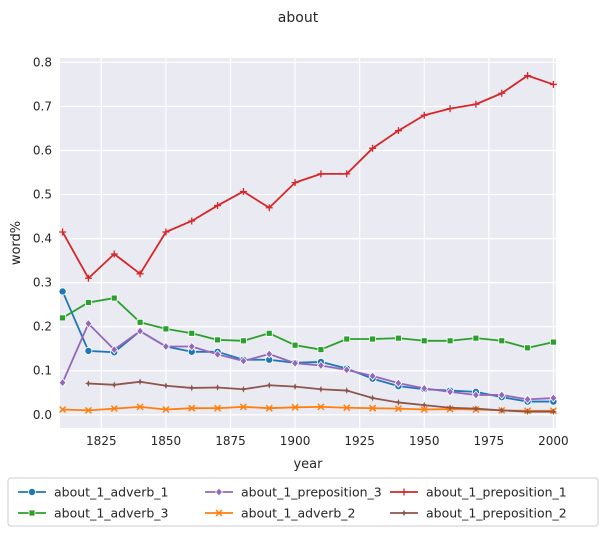  What do you see at coordinates (424, 441) in the screenshot?
I see `x-tick-label: 1950` at bounding box center [424, 441].